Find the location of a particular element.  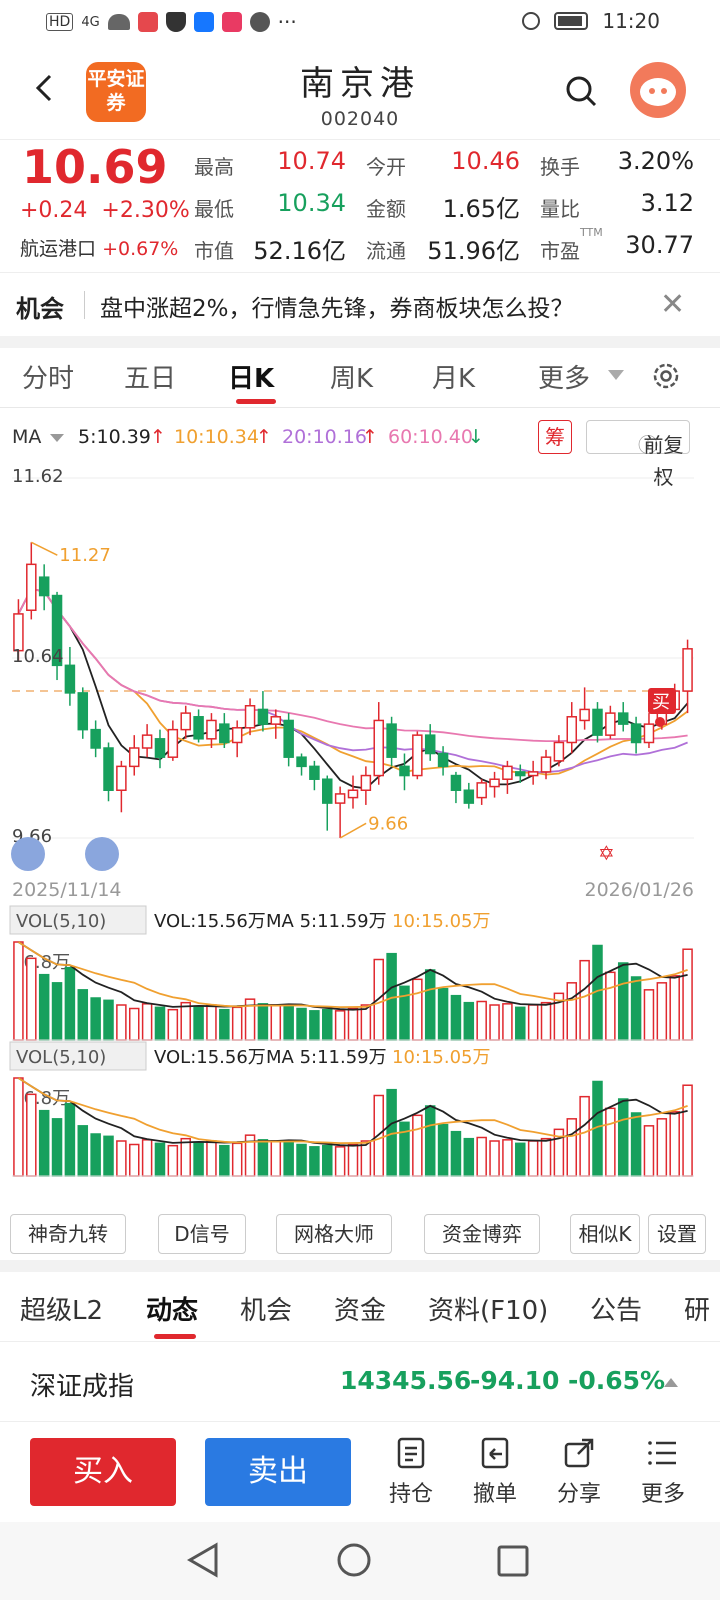

tab-five-day: 五日 is located at coordinates (150, 379).